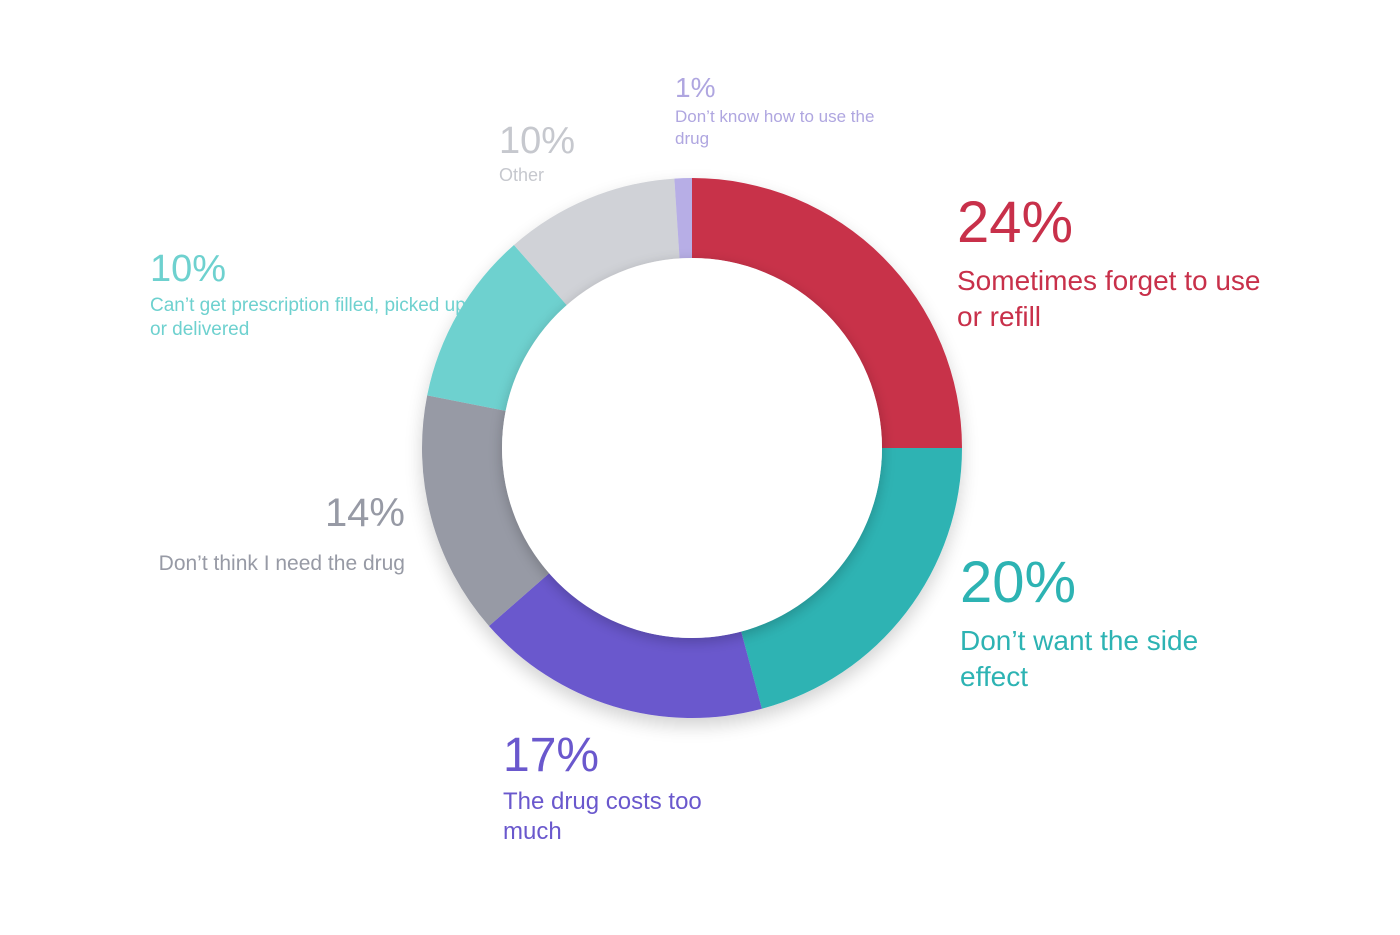 The image size is (1400, 935). I want to click on slice-percent-label: 14%, so click(364, 513).